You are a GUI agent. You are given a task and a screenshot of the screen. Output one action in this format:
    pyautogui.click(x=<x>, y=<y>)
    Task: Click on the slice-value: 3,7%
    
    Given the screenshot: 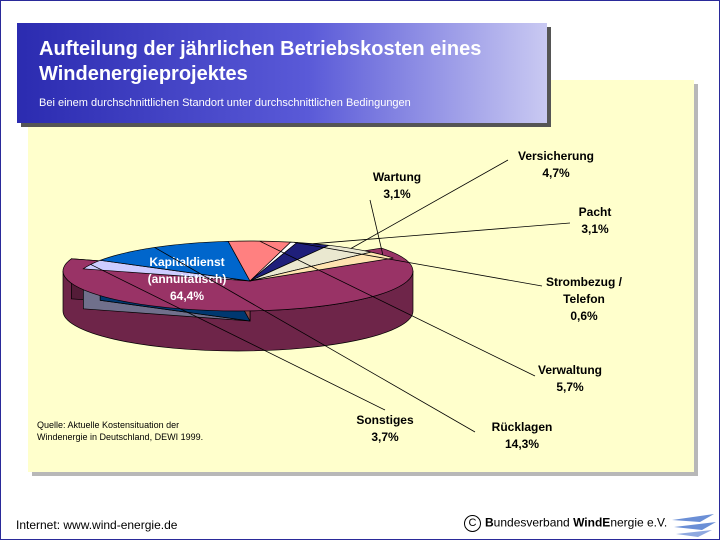 What is the action you would take?
    pyautogui.click(x=385, y=437)
    